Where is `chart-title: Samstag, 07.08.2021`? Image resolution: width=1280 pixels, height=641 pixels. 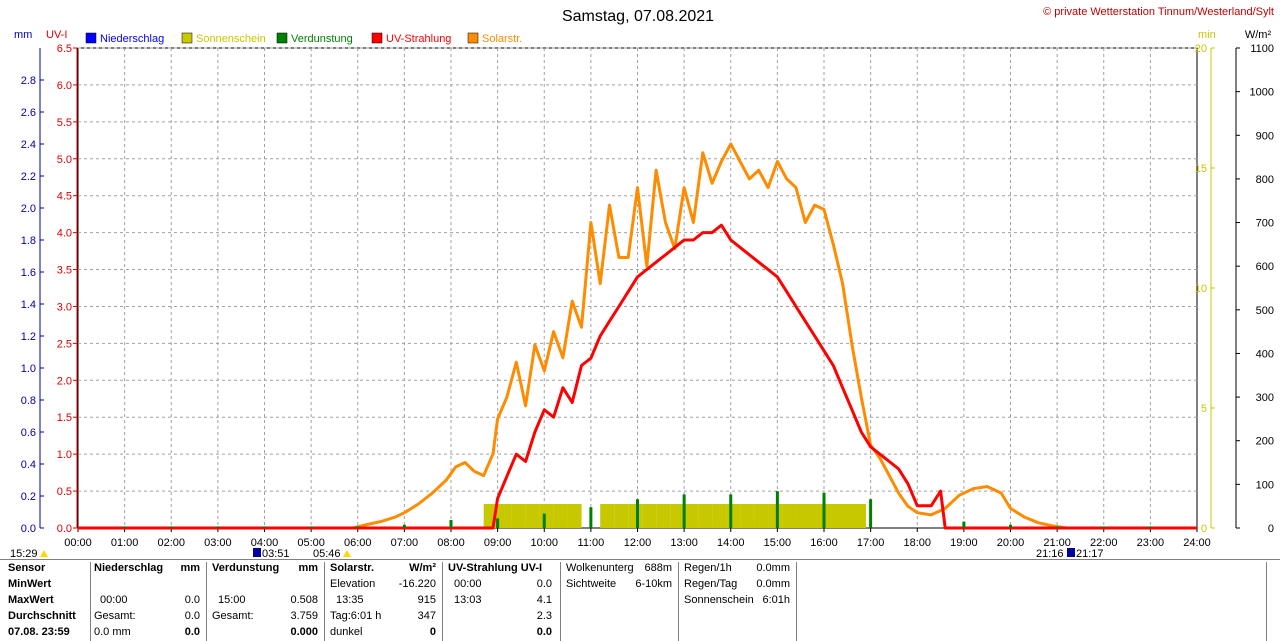 chart-title: Samstag, 07.08.2021 is located at coordinates (638, 16).